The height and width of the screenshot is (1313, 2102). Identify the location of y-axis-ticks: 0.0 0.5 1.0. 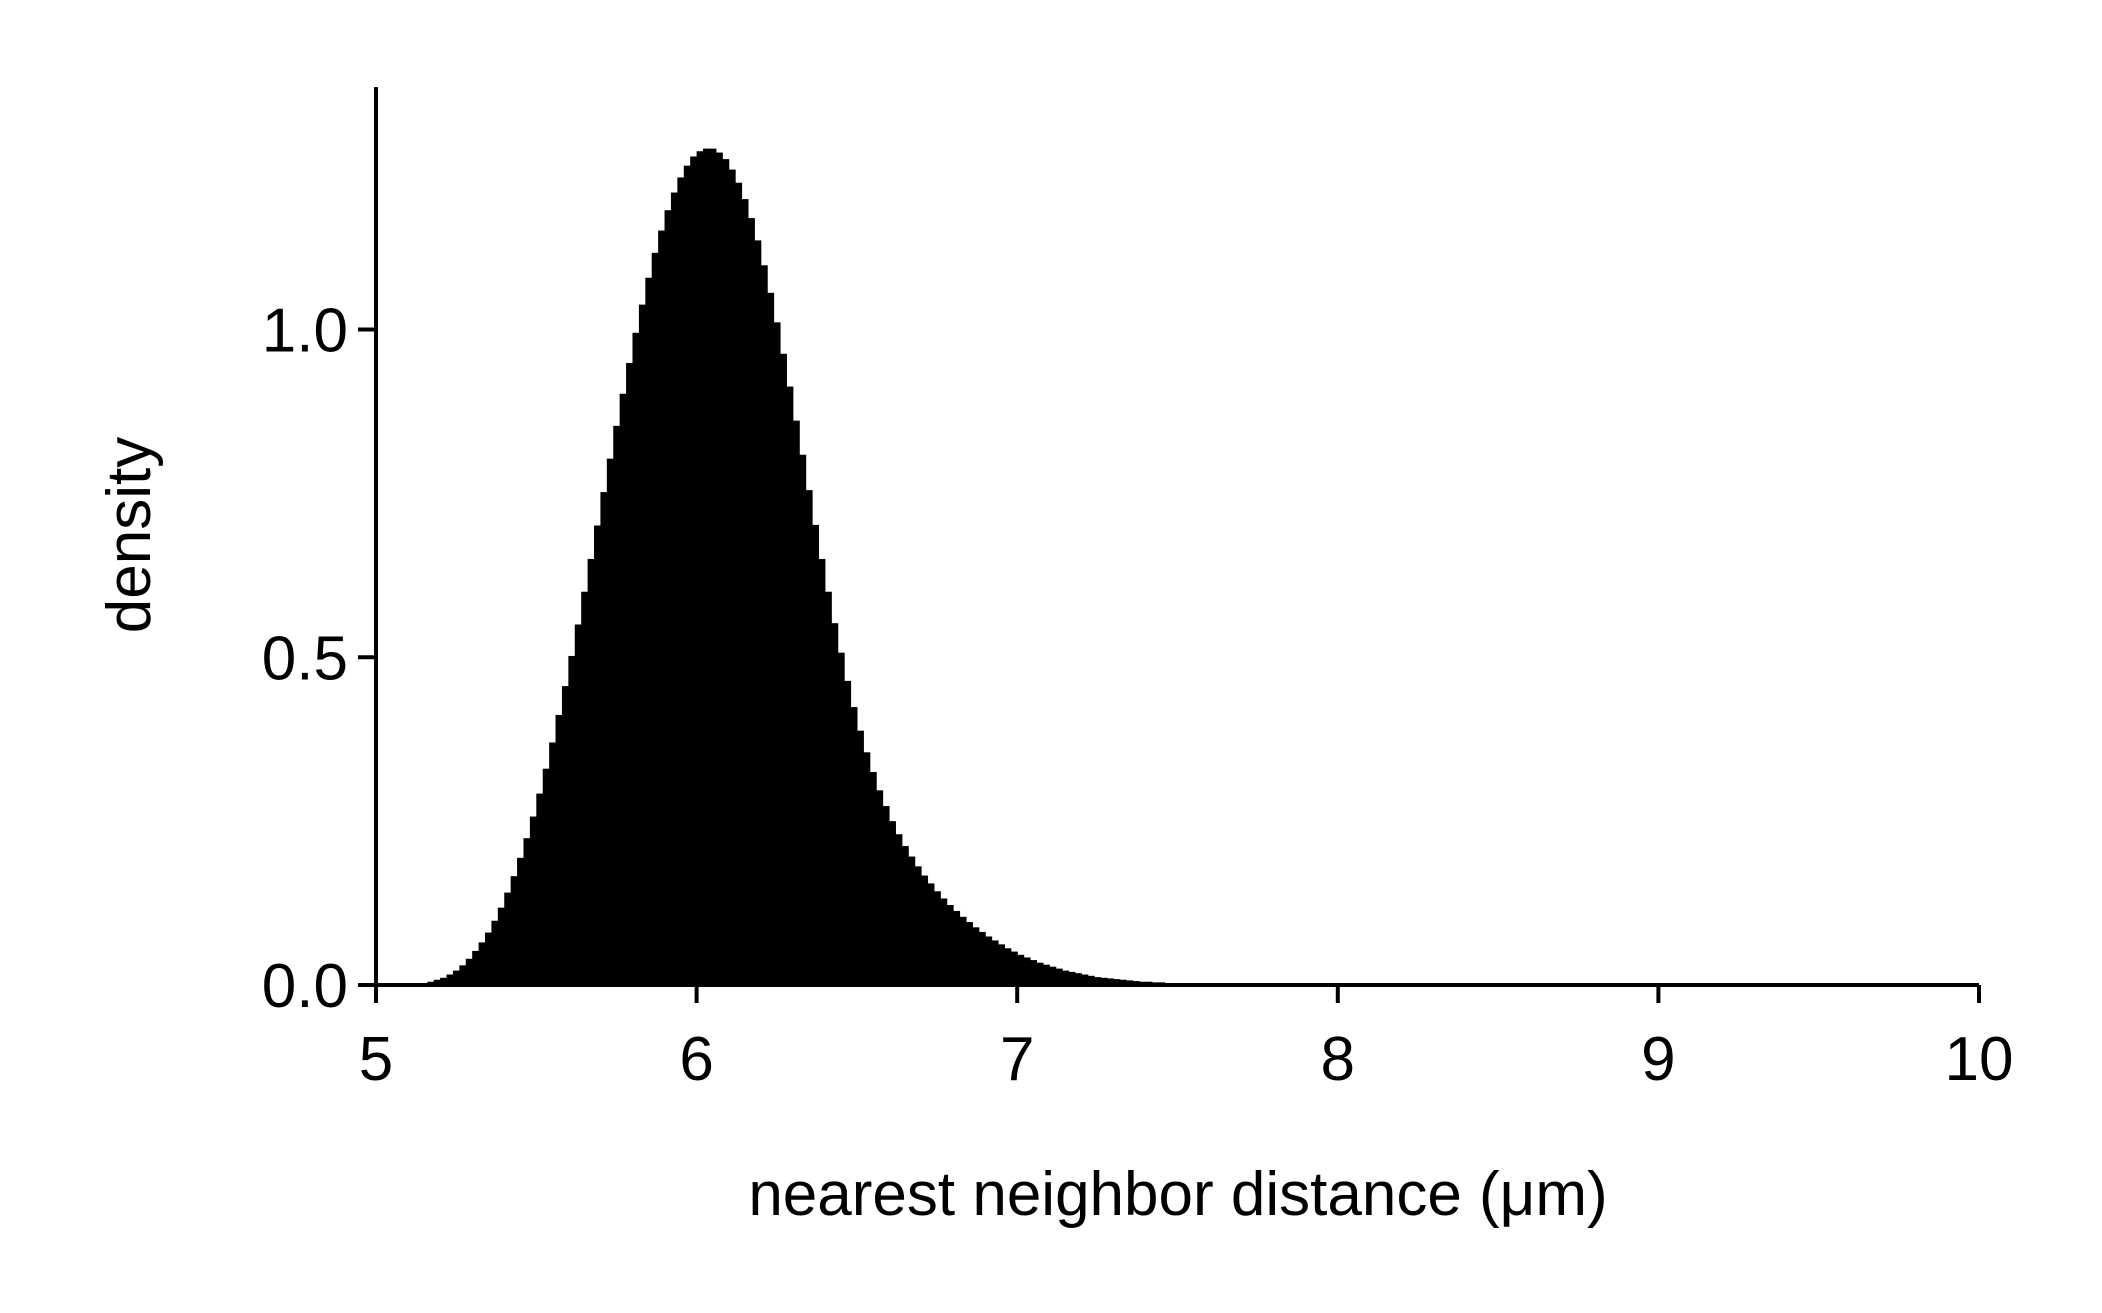
(319, 659).